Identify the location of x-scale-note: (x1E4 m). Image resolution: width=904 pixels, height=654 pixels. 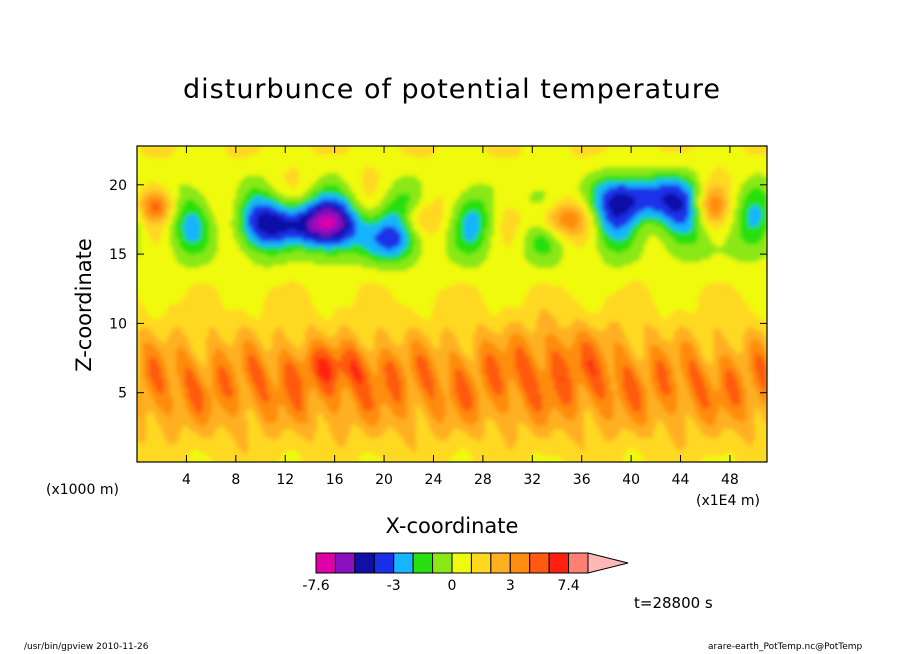
(728, 501).